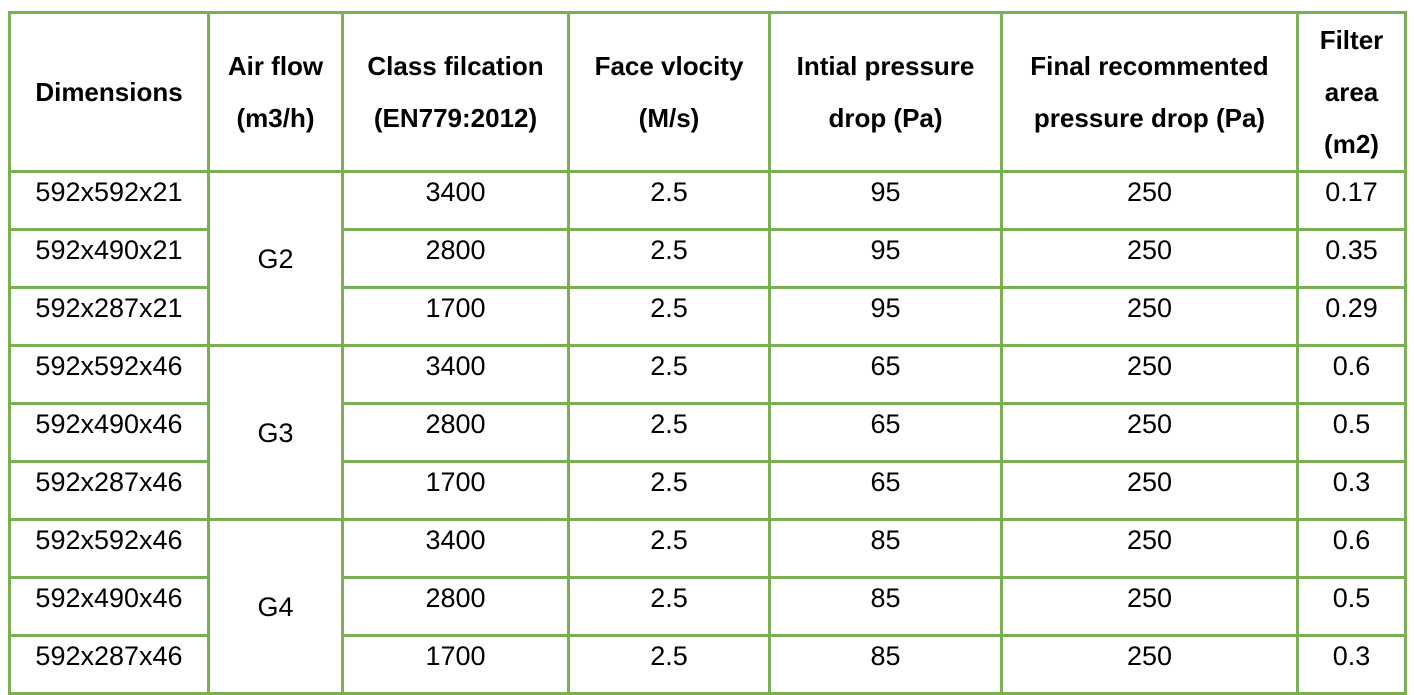 This screenshot has width=1414, height=695. Describe the element at coordinates (1351, 144) in the screenshot. I see `header-line: (m2)` at that location.